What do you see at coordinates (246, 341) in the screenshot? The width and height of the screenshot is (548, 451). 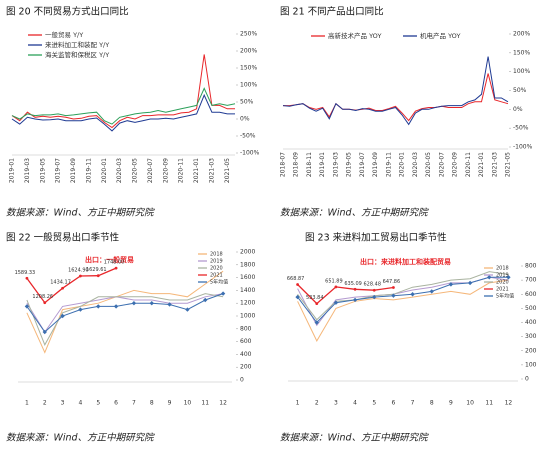 I see `y-tick-label: 600` at bounding box center [246, 341].